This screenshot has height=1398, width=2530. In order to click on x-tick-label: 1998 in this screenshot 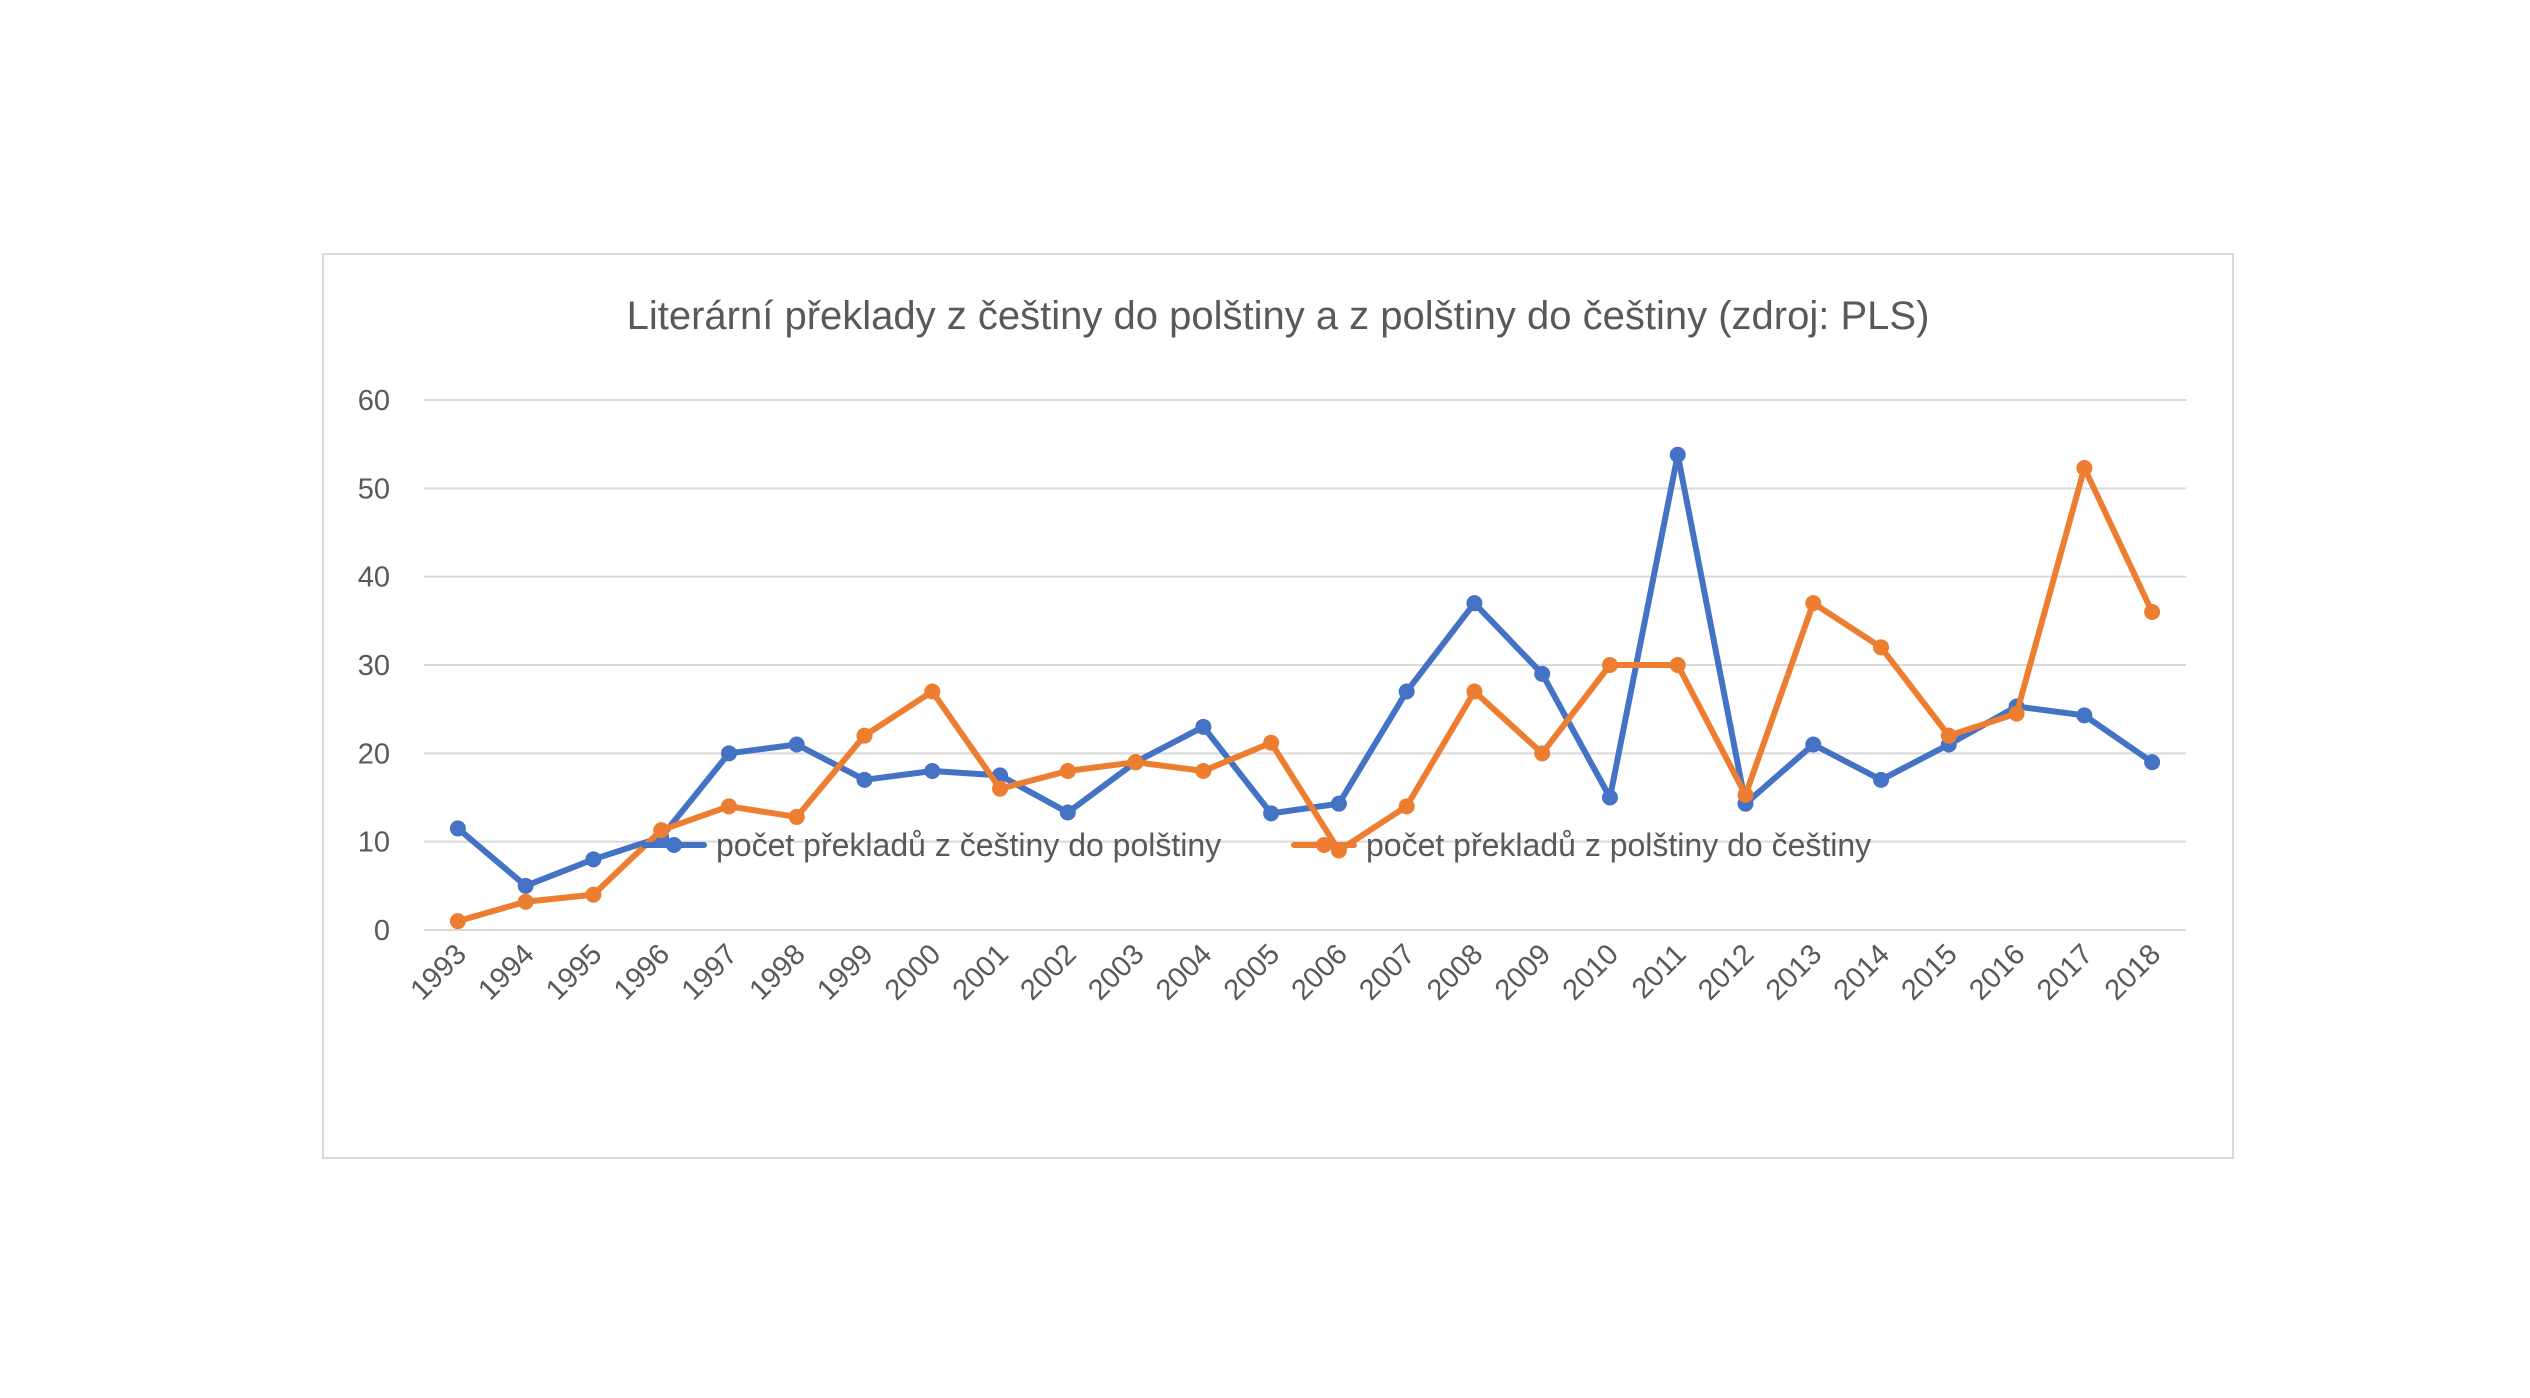, I will do `click(777, 972)`.